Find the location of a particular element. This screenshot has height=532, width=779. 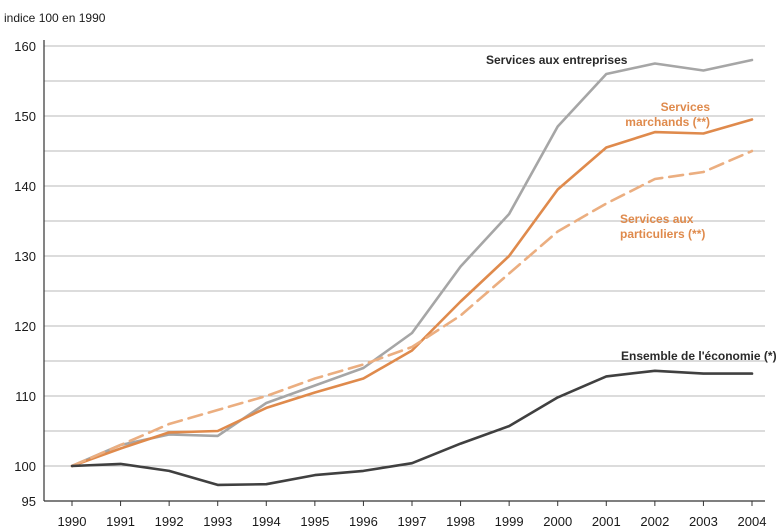

y-tick-label: 130 is located at coordinates (25, 256).